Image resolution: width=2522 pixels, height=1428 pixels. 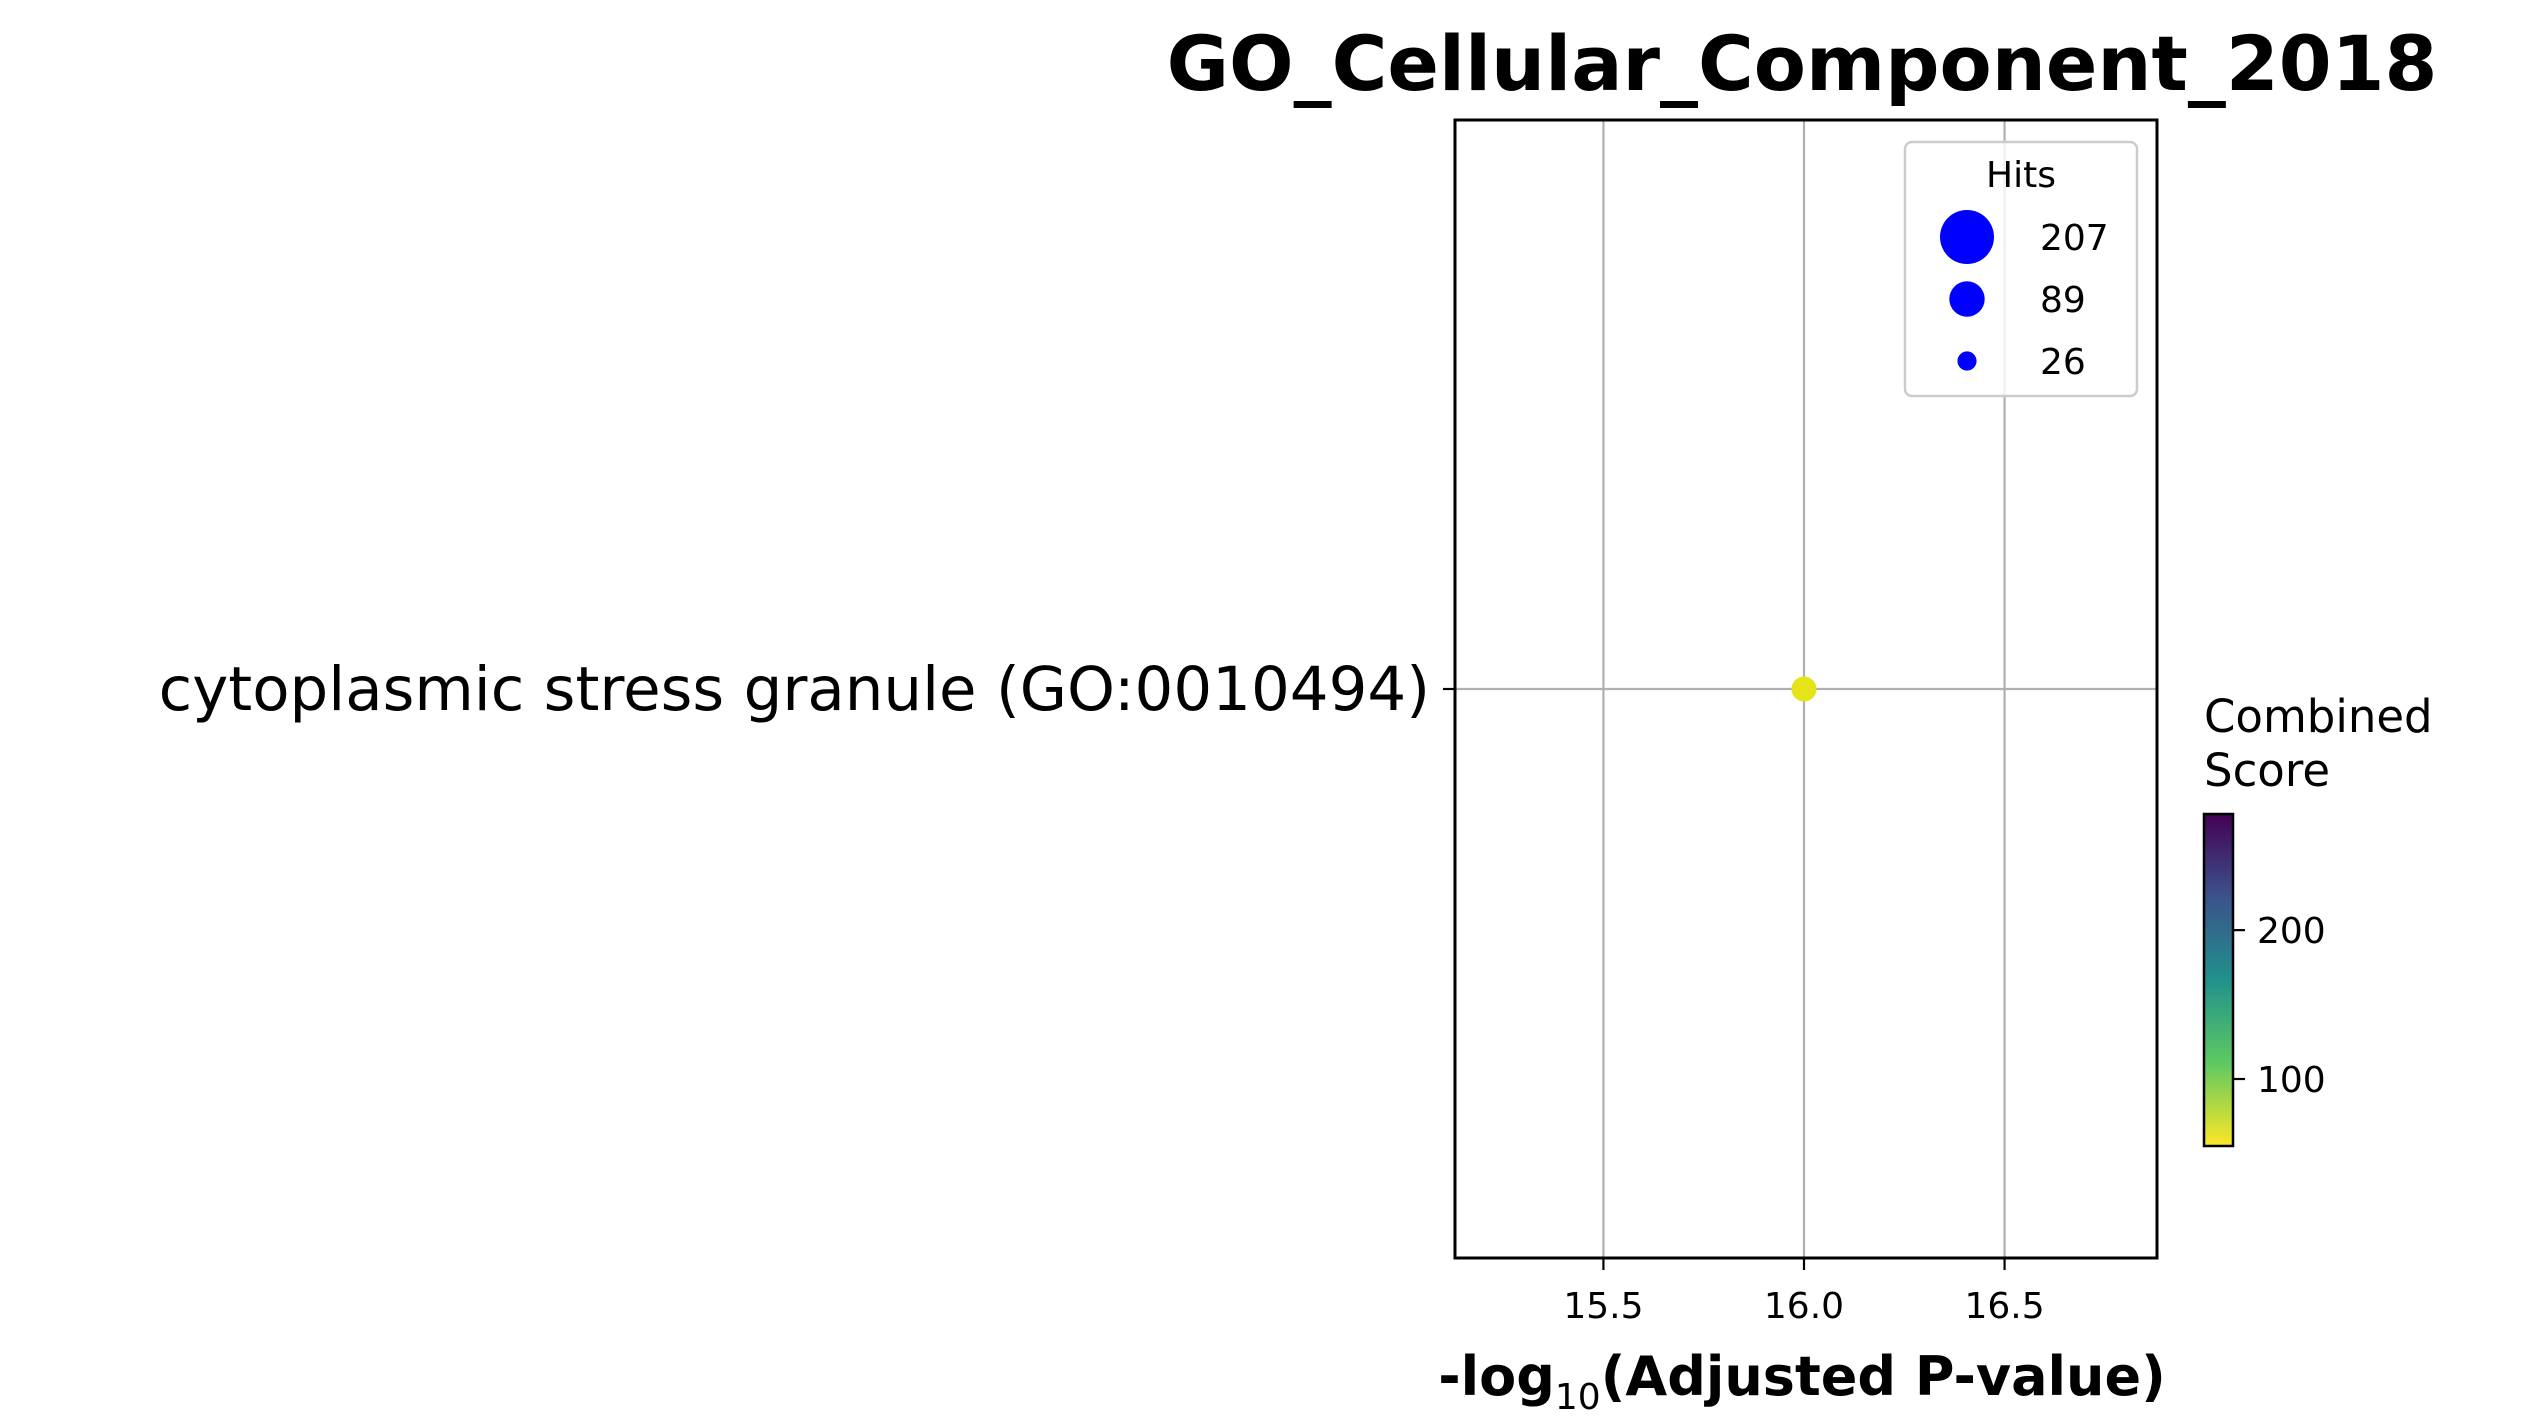 I want to click on colorbar-tick-label: 200, so click(x=2291, y=931).